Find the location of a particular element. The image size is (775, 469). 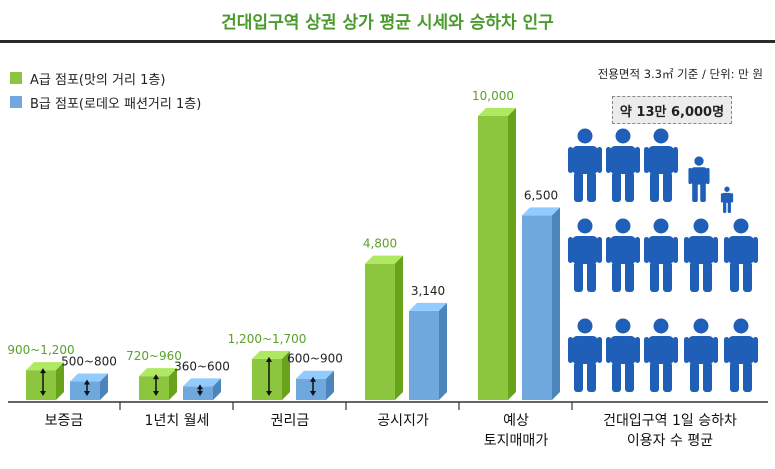

data-label-b-1: 360~600 is located at coordinates (202, 366).